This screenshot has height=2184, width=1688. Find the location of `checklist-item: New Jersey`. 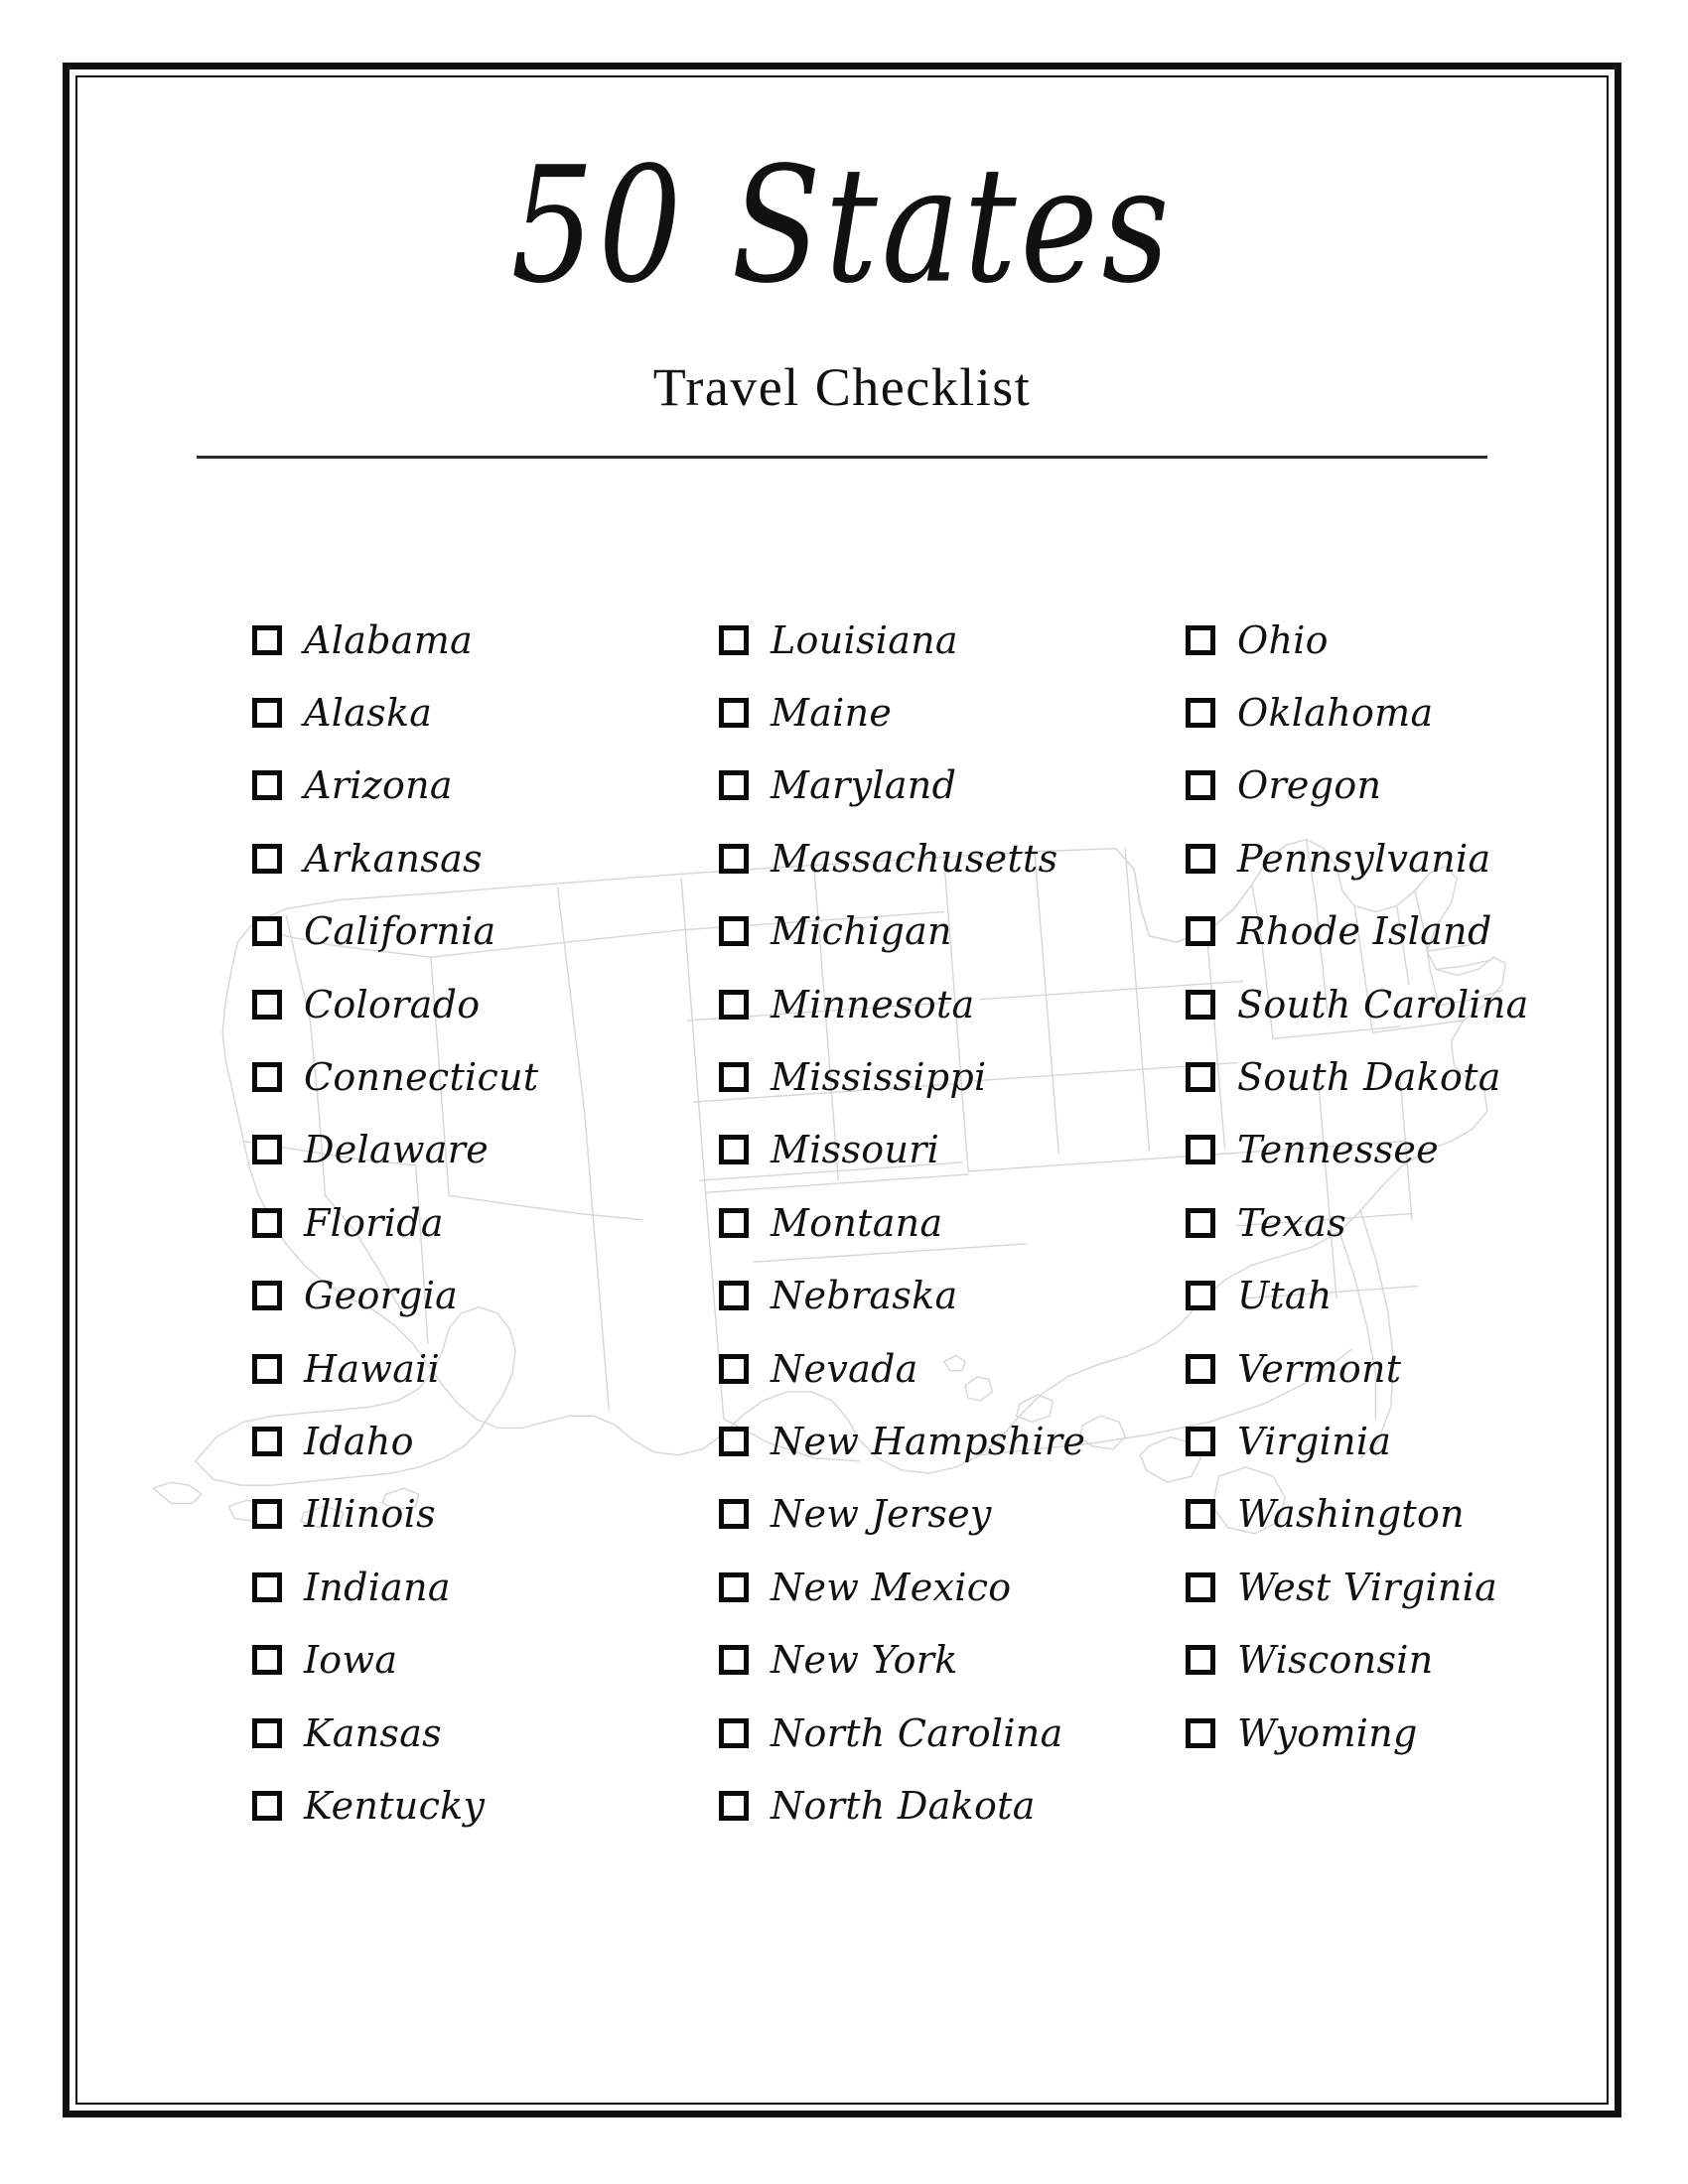

checklist-item: New Jersey is located at coordinates (952, 1514).